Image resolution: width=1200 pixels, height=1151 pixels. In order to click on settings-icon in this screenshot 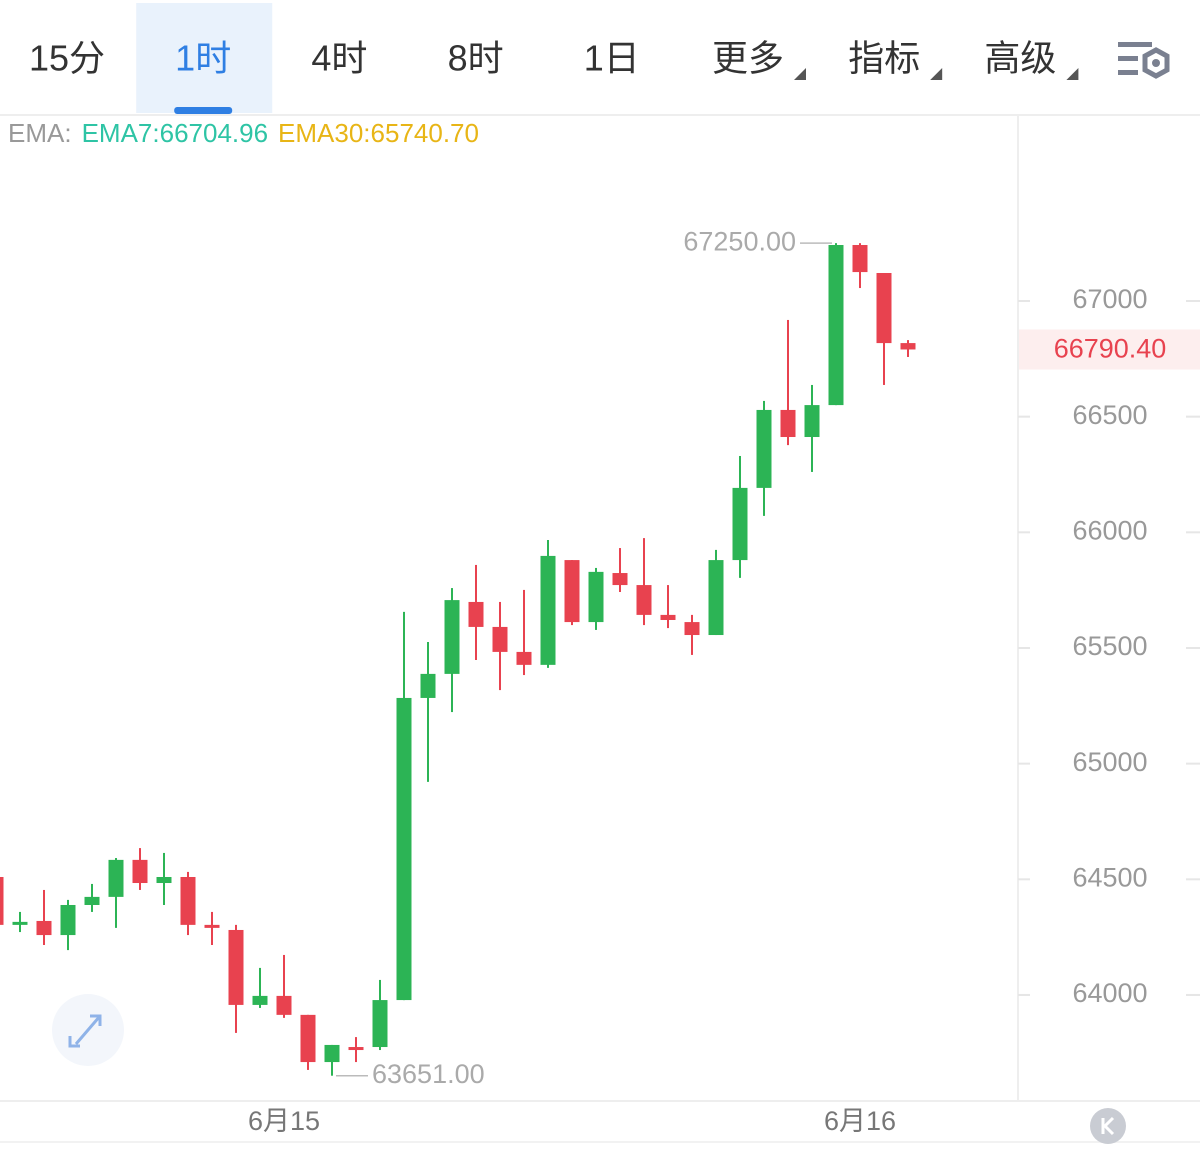, I will do `click(1144, 60)`.